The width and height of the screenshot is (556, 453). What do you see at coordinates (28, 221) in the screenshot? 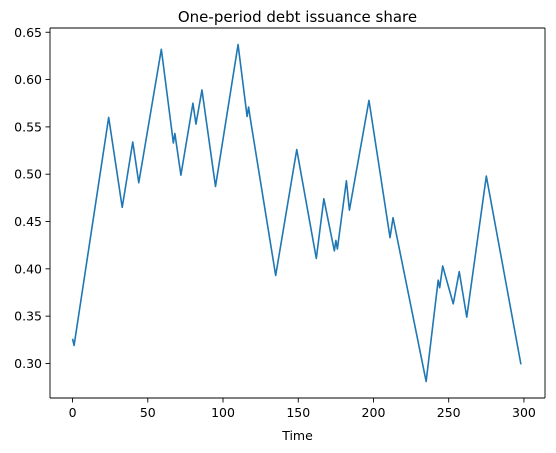
I see `y-tick-label-3: 0.45` at bounding box center [28, 221].